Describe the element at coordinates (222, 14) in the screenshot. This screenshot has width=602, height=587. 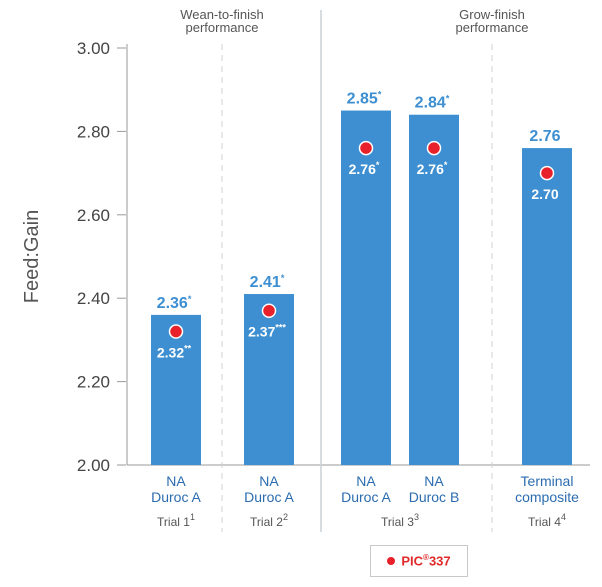
I see `group-title: Wean-to-finish` at that location.